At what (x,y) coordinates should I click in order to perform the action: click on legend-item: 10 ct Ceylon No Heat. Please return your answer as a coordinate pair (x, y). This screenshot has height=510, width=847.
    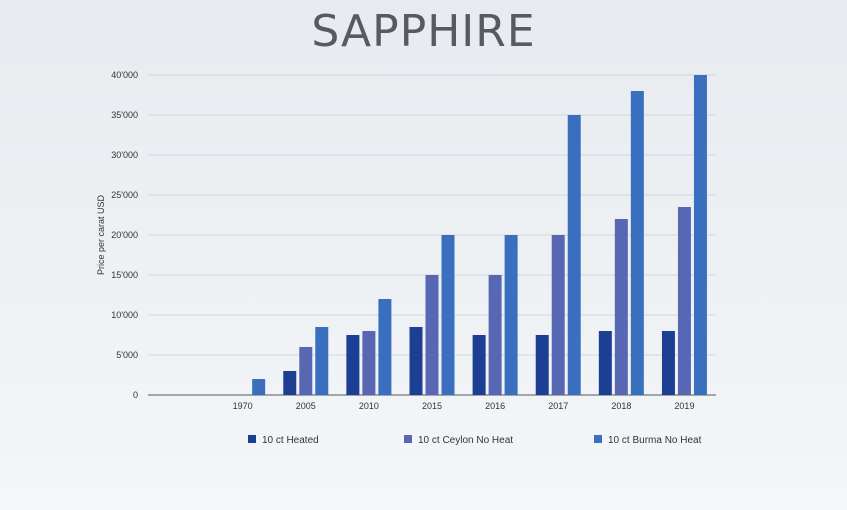
    Looking at the image, I should click on (458, 440).